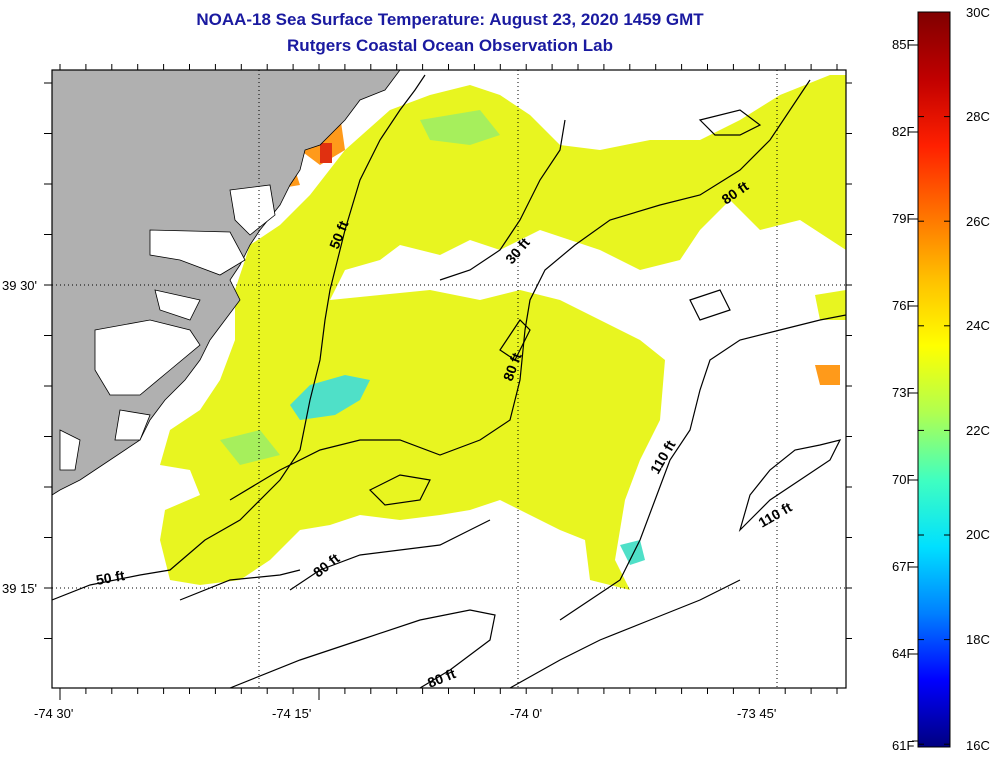 The width and height of the screenshot is (1000, 761). I want to click on colorbar-f-label: 64F, so click(903, 653).